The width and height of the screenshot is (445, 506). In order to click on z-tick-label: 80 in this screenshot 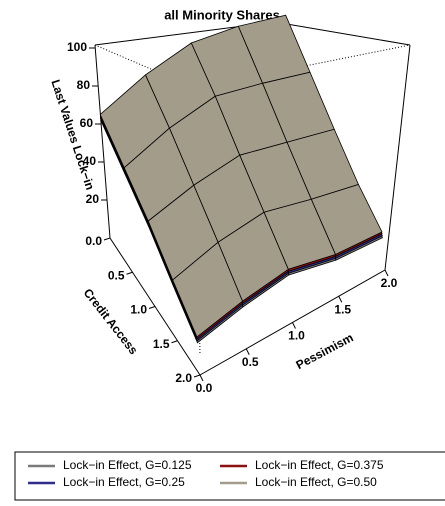, I will do `click(84, 85)`.